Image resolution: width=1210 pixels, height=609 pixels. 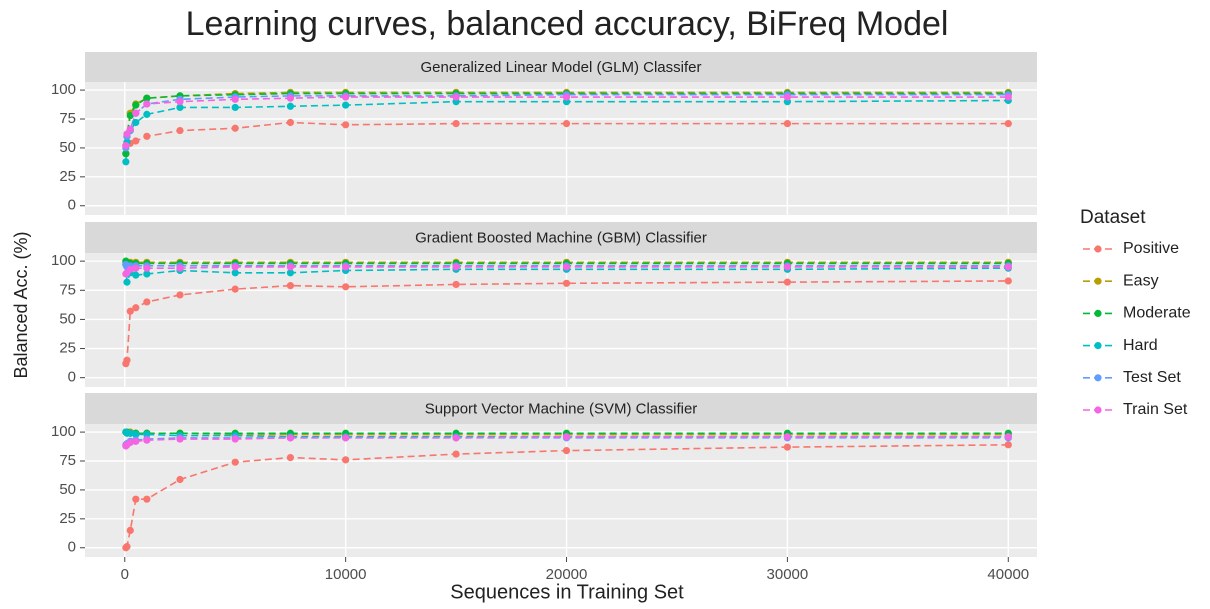 What do you see at coordinates (1157, 313) in the screenshot?
I see `legend-label: Moderate` at bounding box center [1157, 313].